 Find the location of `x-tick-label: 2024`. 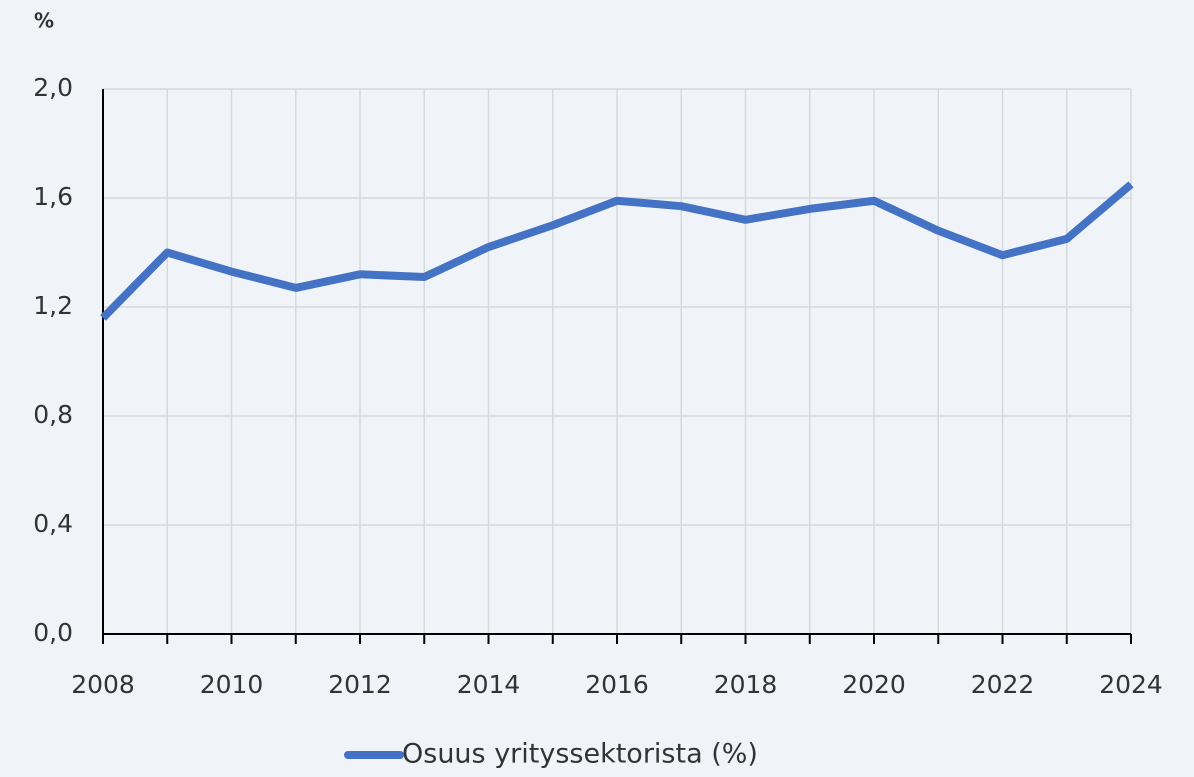

x-tick-label: 2024 is located at coordinates (1131, 684).